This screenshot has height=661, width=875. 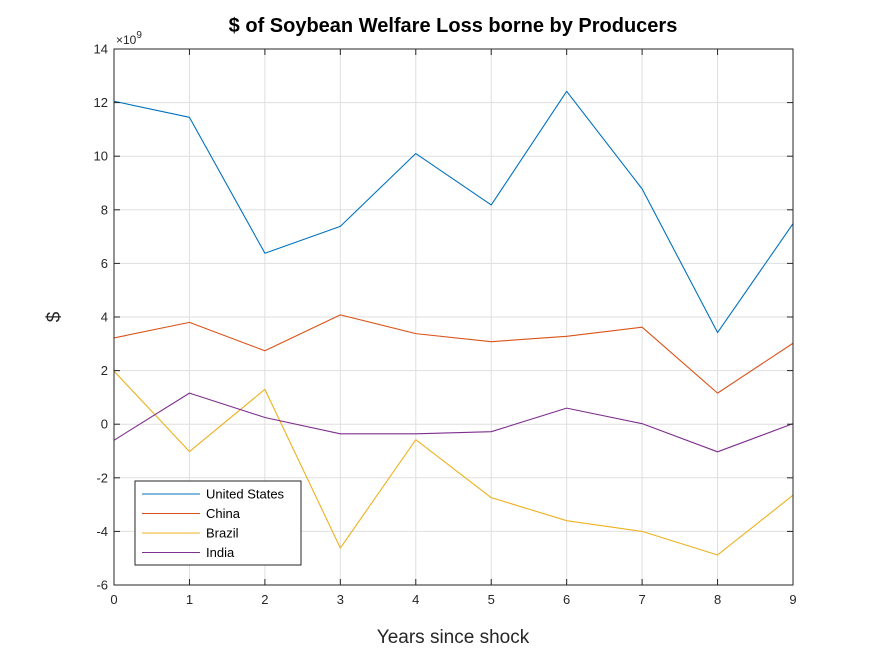 What do you see at coordinates (453, 422) in the screenshot?
I see `series-line-india` at bounding box center [453, 422].